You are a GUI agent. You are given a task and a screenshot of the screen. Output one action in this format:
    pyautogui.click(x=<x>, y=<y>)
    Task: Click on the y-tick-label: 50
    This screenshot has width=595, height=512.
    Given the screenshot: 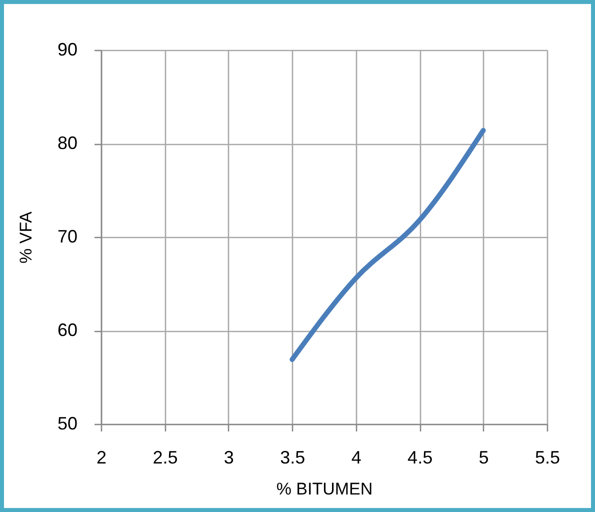 What is the action you would take?
    pyautogui.click(x=67, y=424)
    